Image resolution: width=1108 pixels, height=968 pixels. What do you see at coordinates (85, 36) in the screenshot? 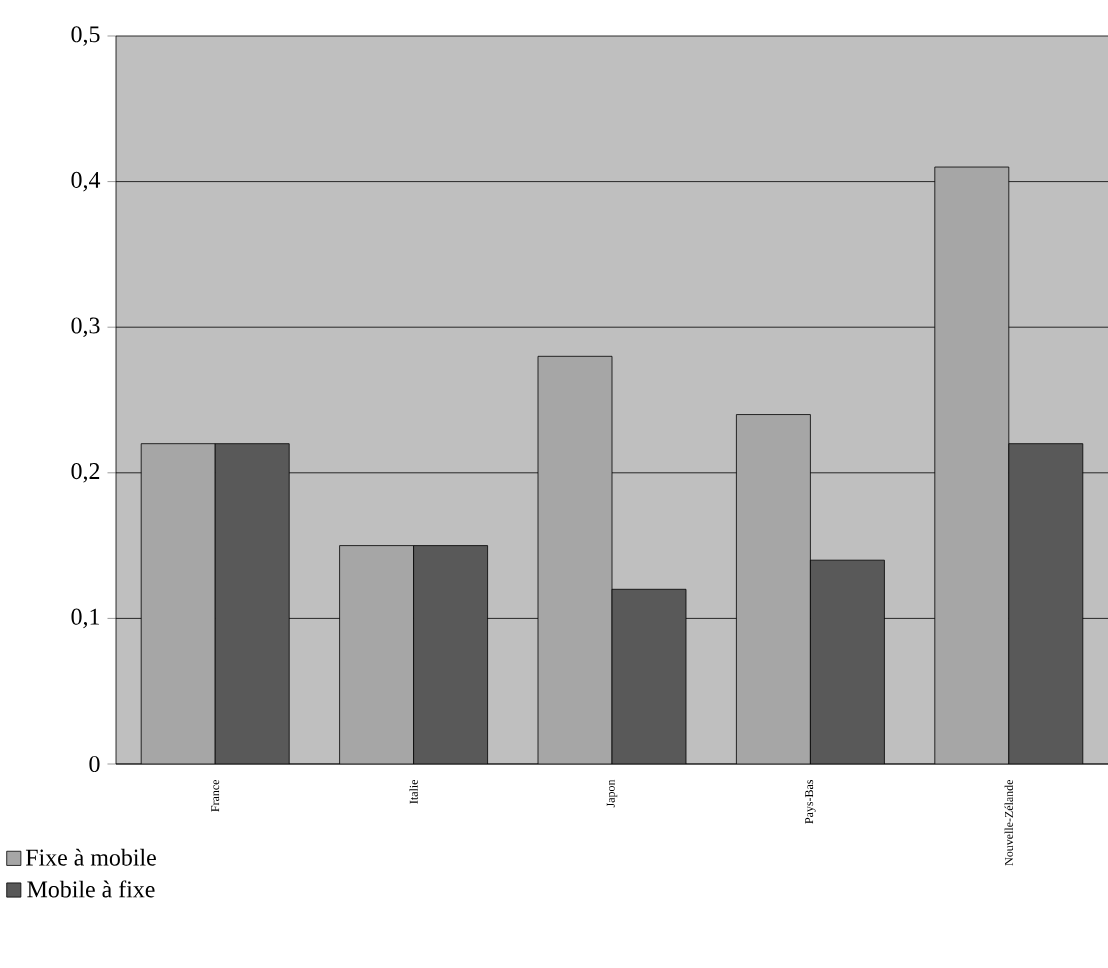
I see `y-tick-label: 0,5` at bounding box center [85, 36].